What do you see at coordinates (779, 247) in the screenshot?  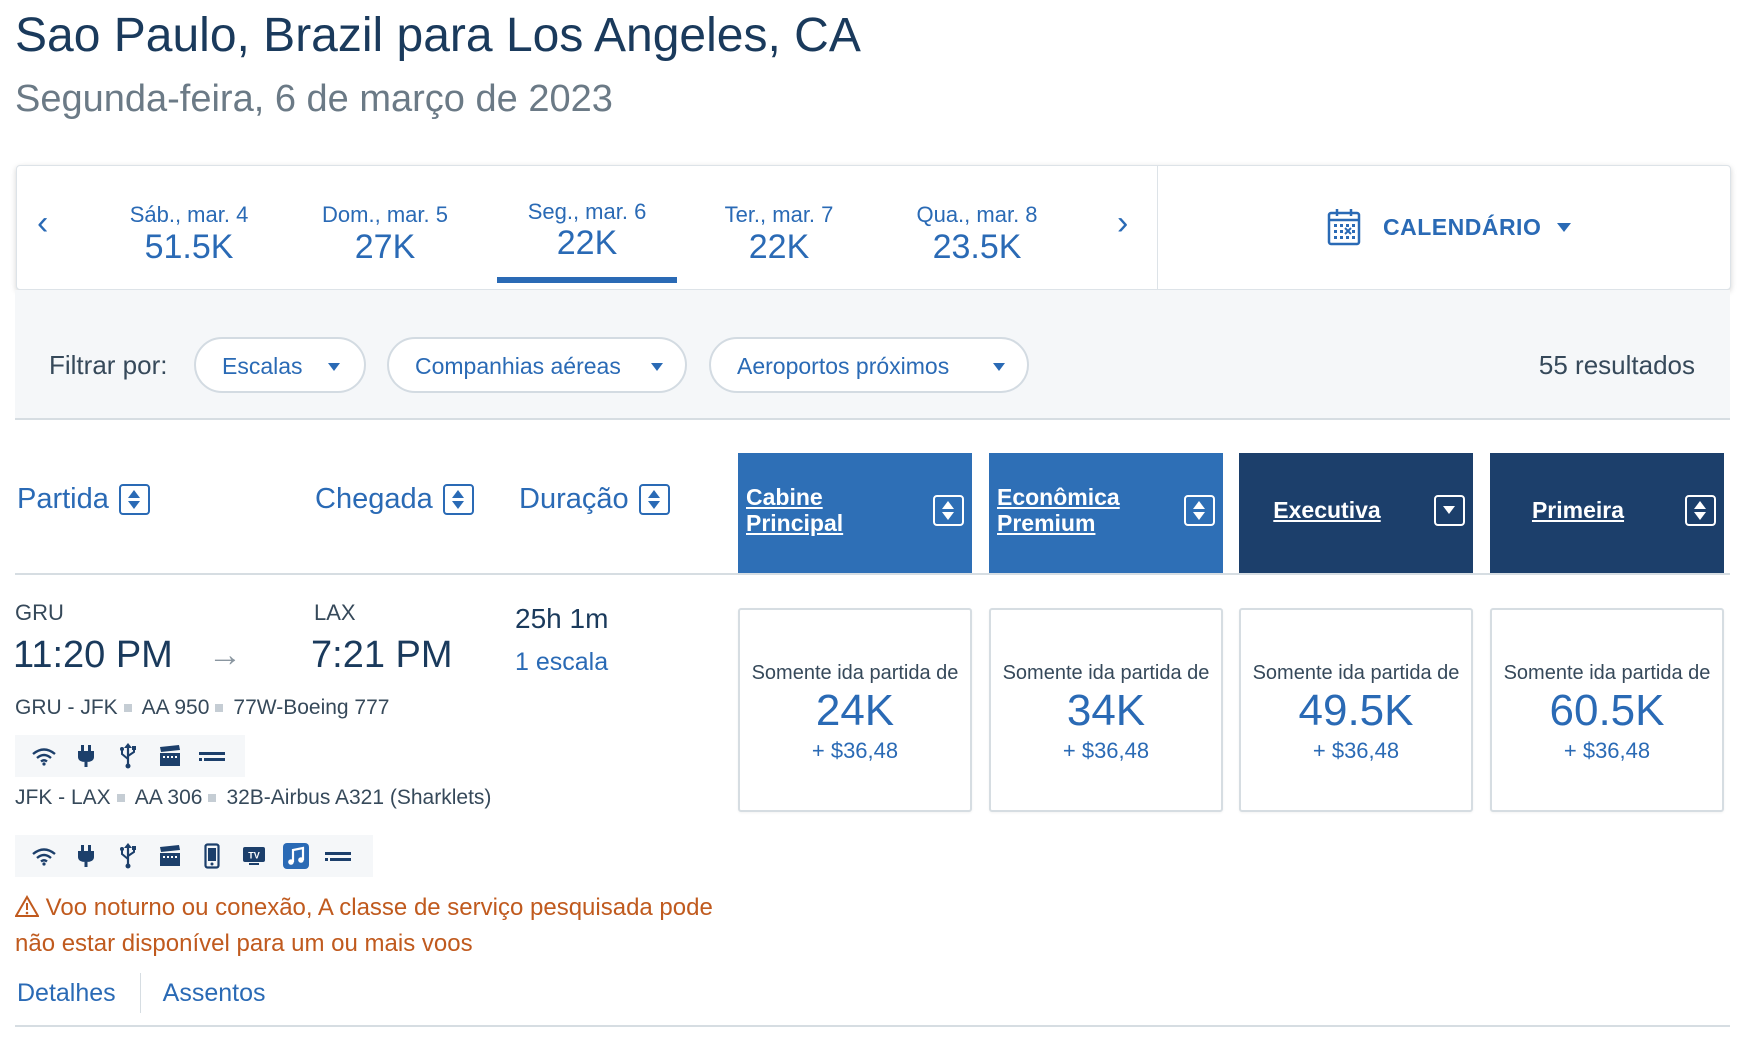 I see `date-price: 22K` at bounding box center [779, 247].